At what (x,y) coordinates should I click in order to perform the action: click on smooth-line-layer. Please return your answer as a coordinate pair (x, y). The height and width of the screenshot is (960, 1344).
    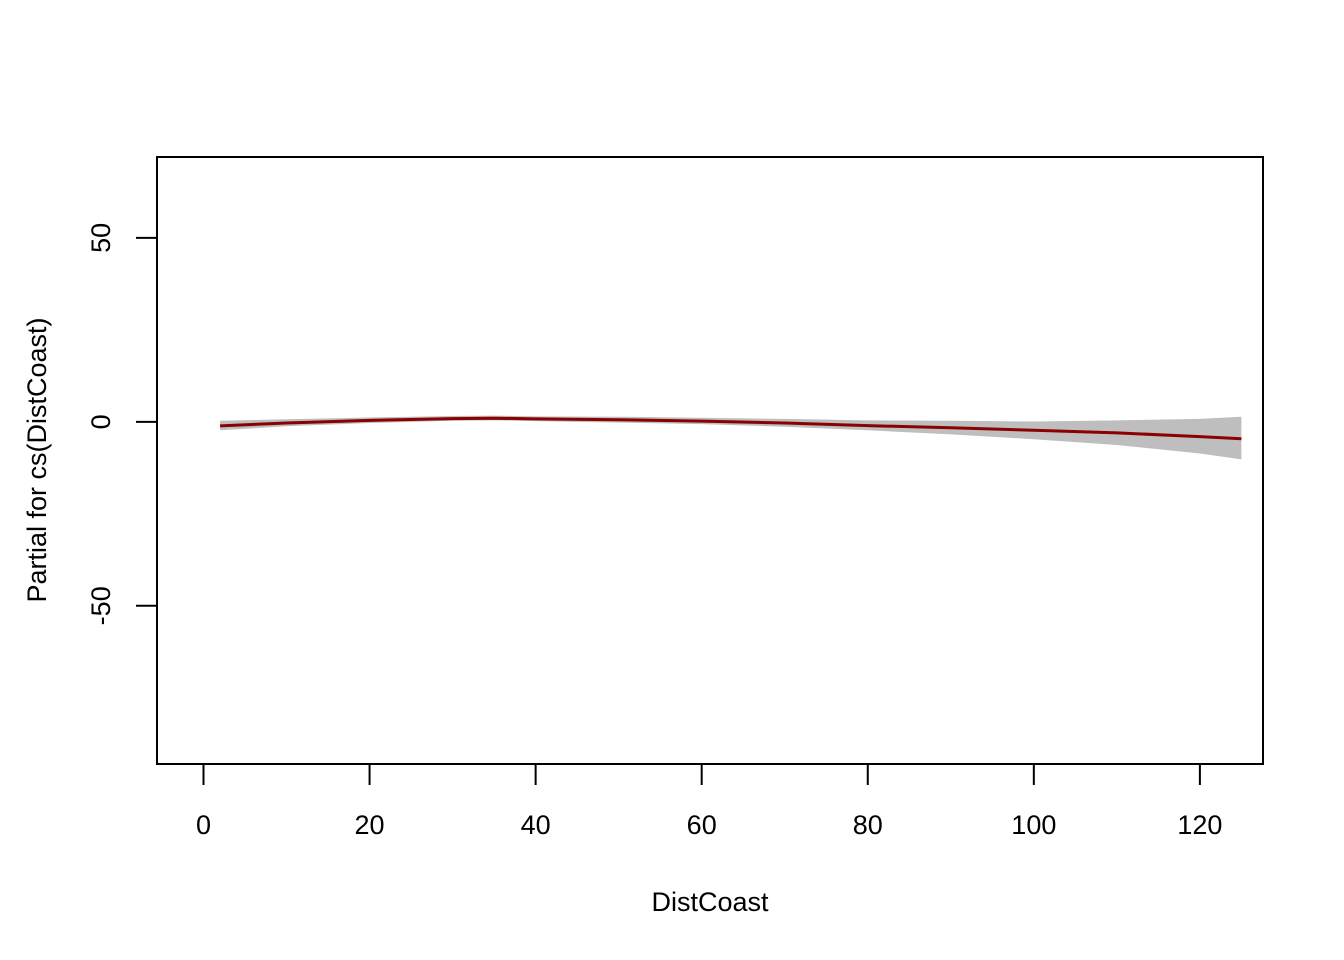
    Looking at the image, I should click on (731, 428).